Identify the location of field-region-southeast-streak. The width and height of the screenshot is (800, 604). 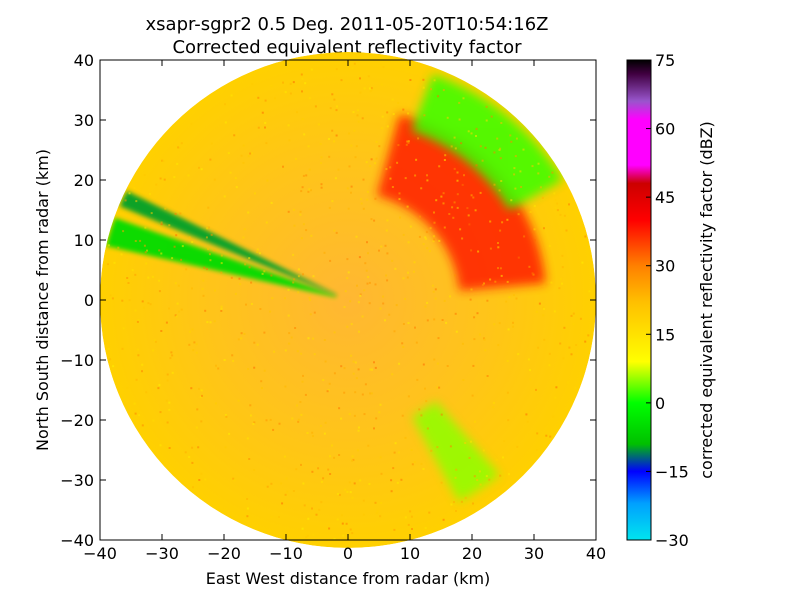
(456, 451).